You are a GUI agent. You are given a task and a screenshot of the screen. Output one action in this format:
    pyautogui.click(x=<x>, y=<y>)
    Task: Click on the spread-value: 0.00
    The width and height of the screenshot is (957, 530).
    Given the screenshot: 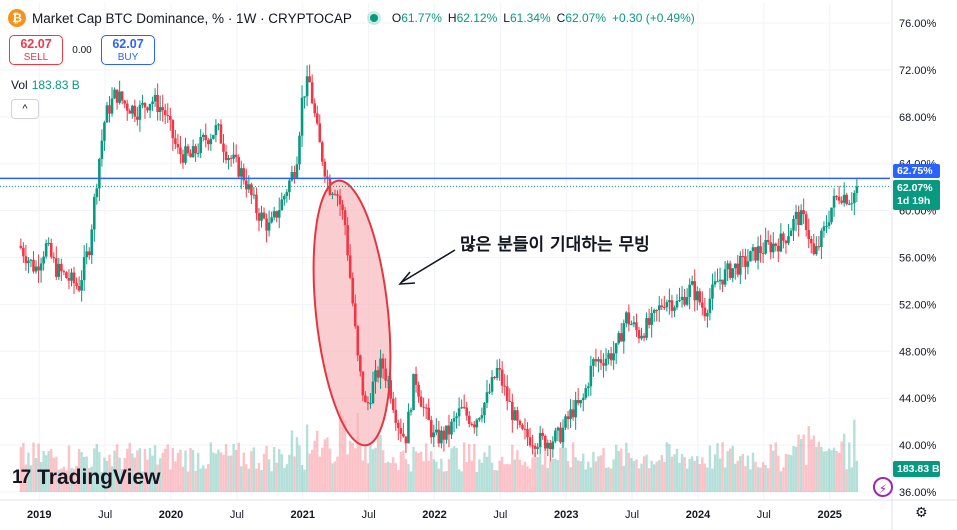 What is the action you would take?
    pyautogui.click(x=82, y=50)
    